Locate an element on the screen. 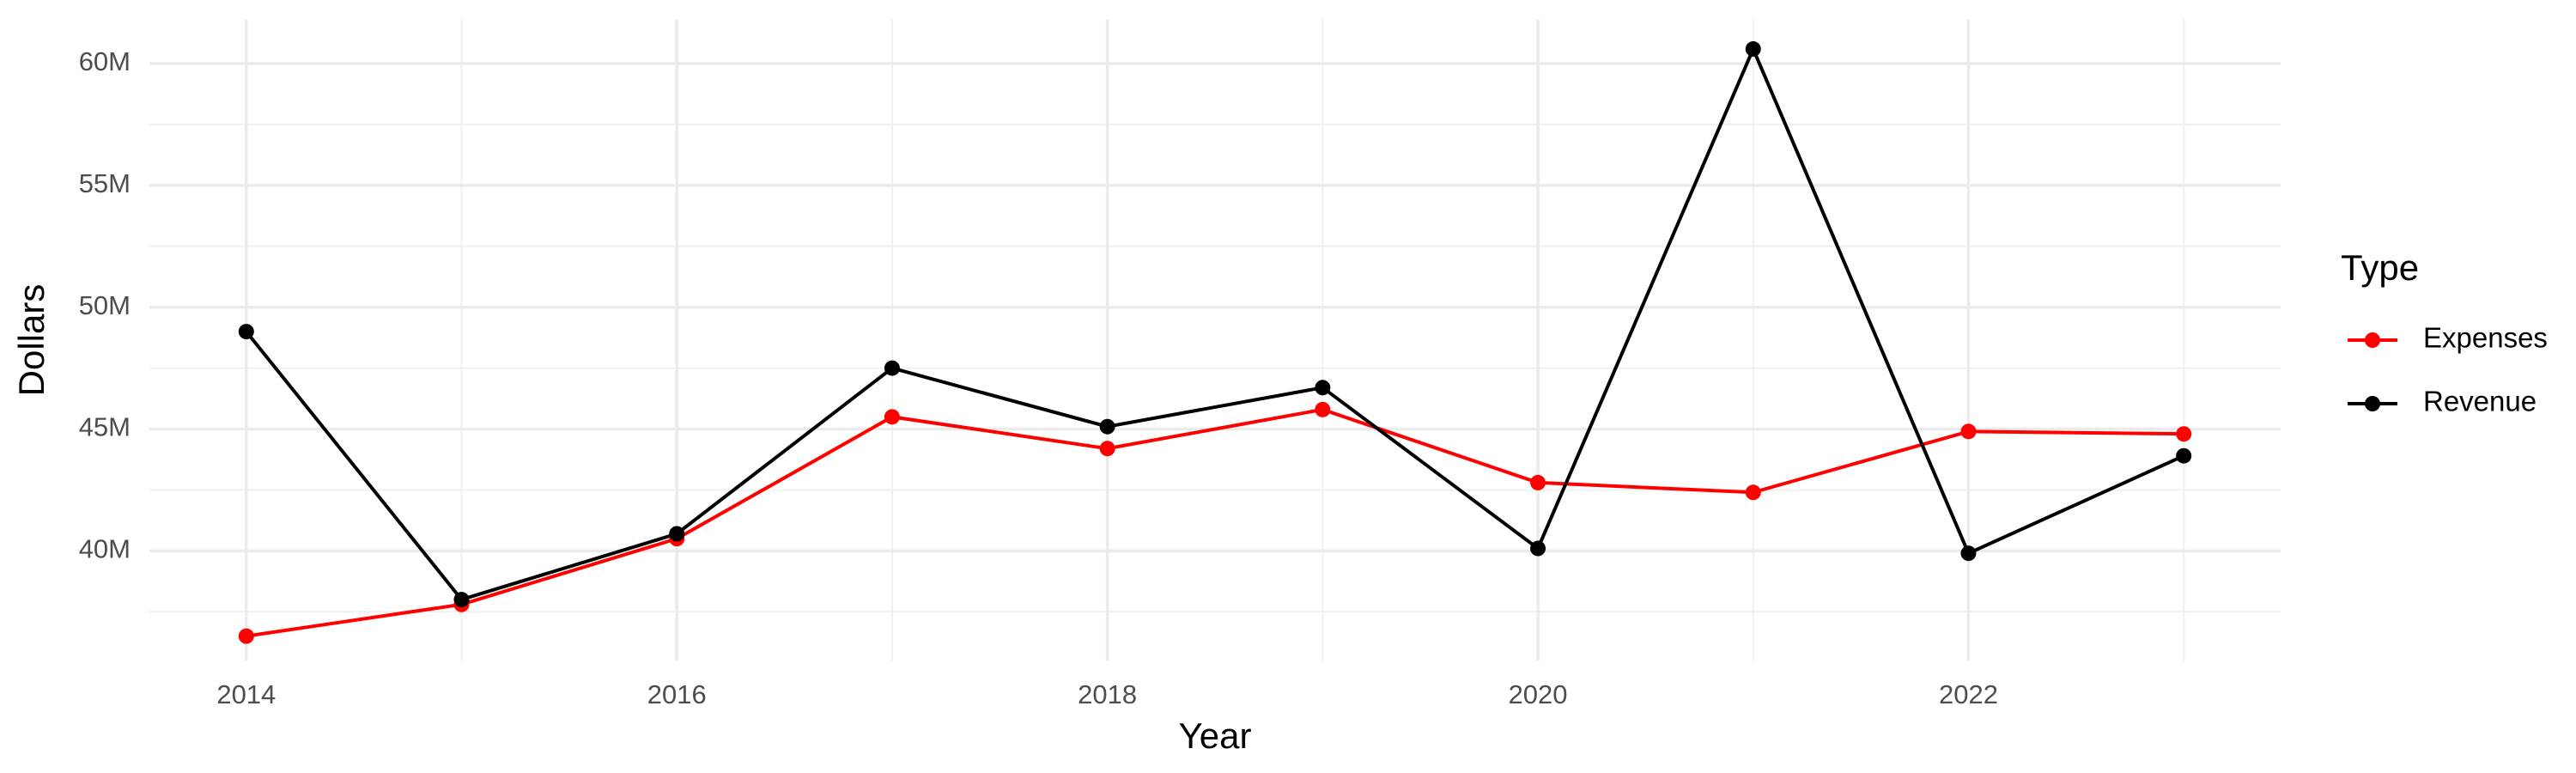 This screenshot has width=2576, height=773. y-tick-label: 55M is located at coordinates (105, 183).